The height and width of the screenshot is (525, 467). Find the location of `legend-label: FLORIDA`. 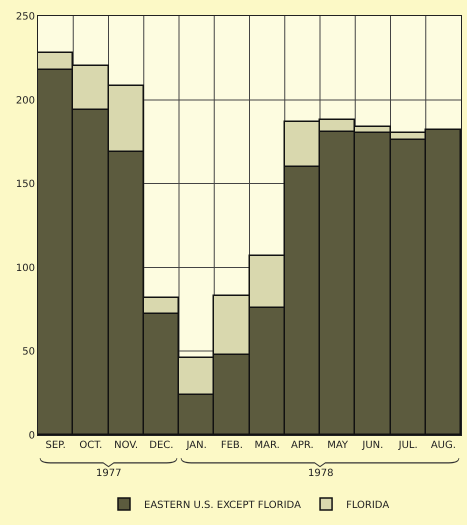

legend-label: FLORIDA is located at coordinates (368, 505).